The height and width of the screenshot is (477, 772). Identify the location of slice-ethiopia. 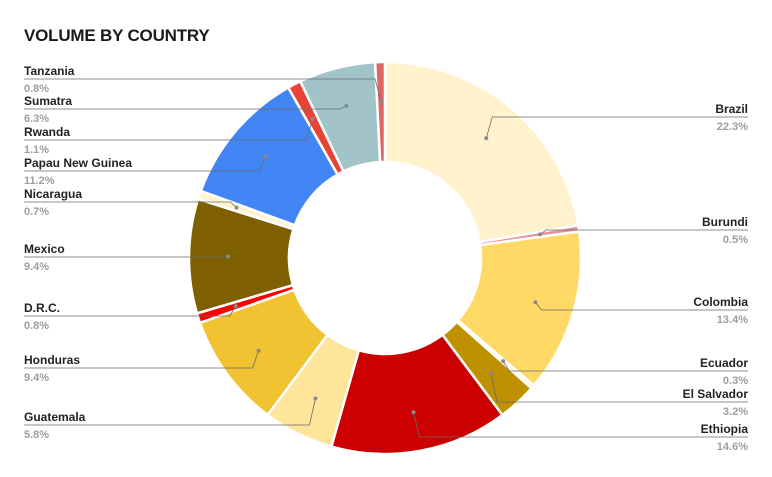
(417, 394).